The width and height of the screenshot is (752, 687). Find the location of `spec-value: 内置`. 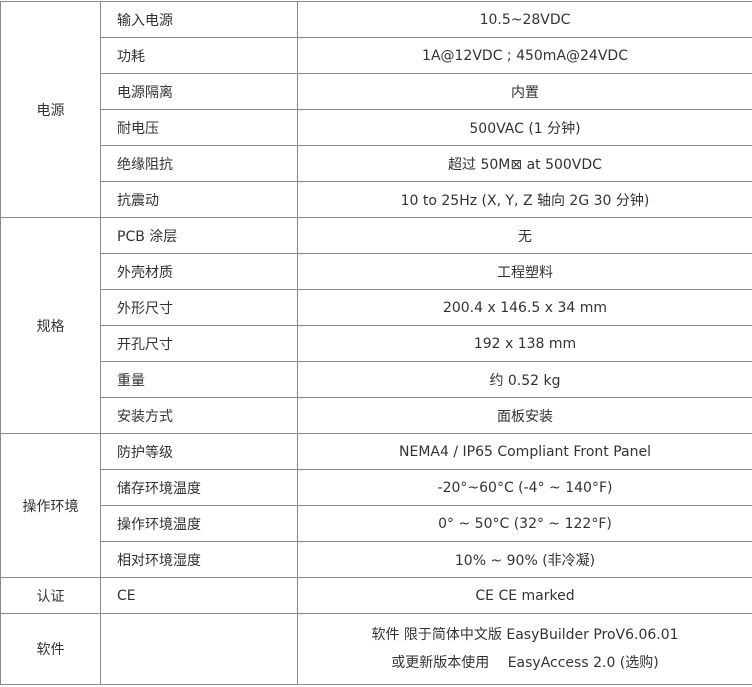

spec-value: 内置 is located at coordinates (524, 91).